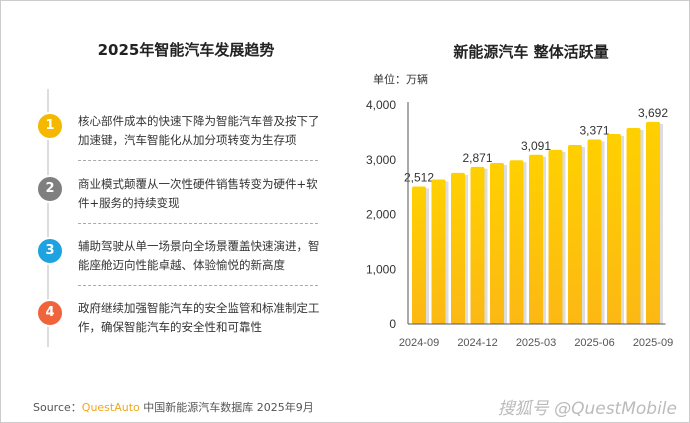 The width and height of the screenshot is (690, 423). What do you see at coordinates (50, 126) in the screenshot?
I see `number-badge: 1` at bounding box center [50, 126].